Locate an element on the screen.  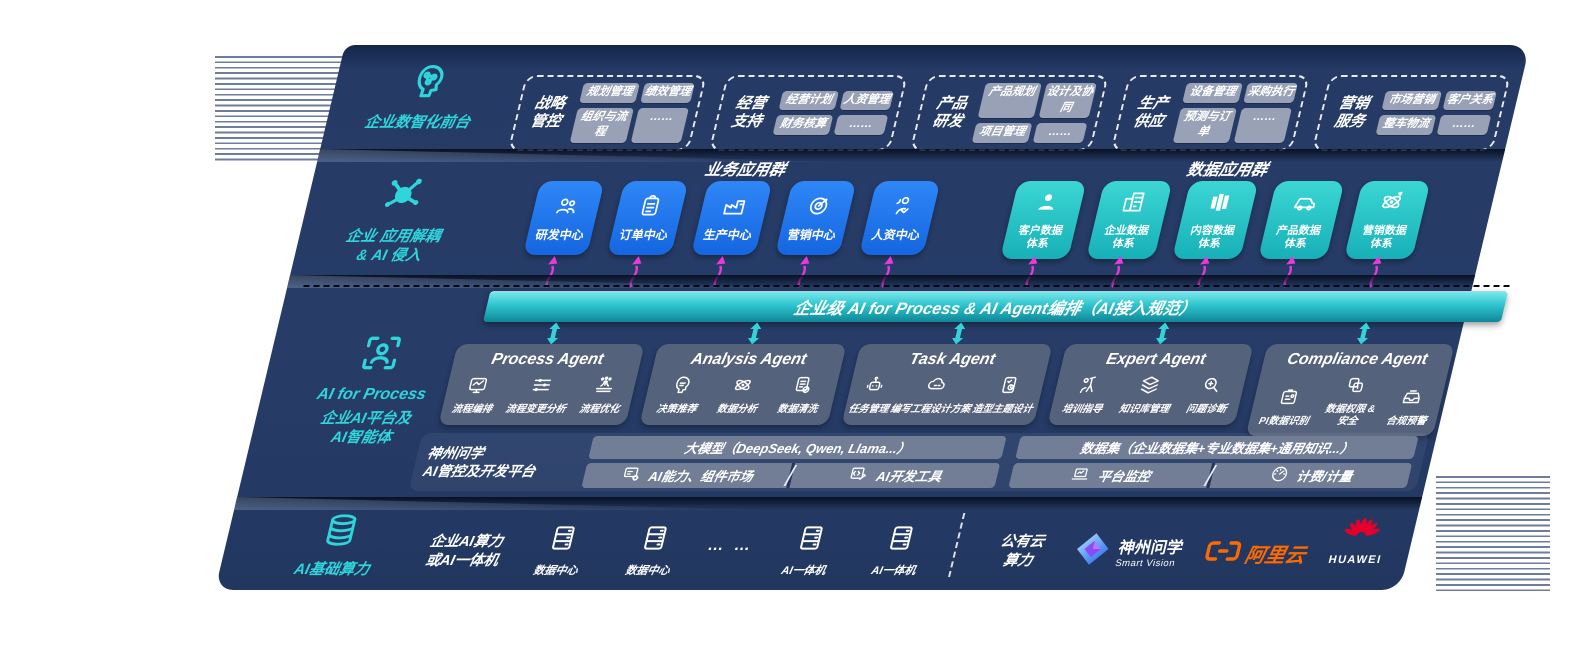
group-title: 营销 服务 is located at coordinates (1352, 112).